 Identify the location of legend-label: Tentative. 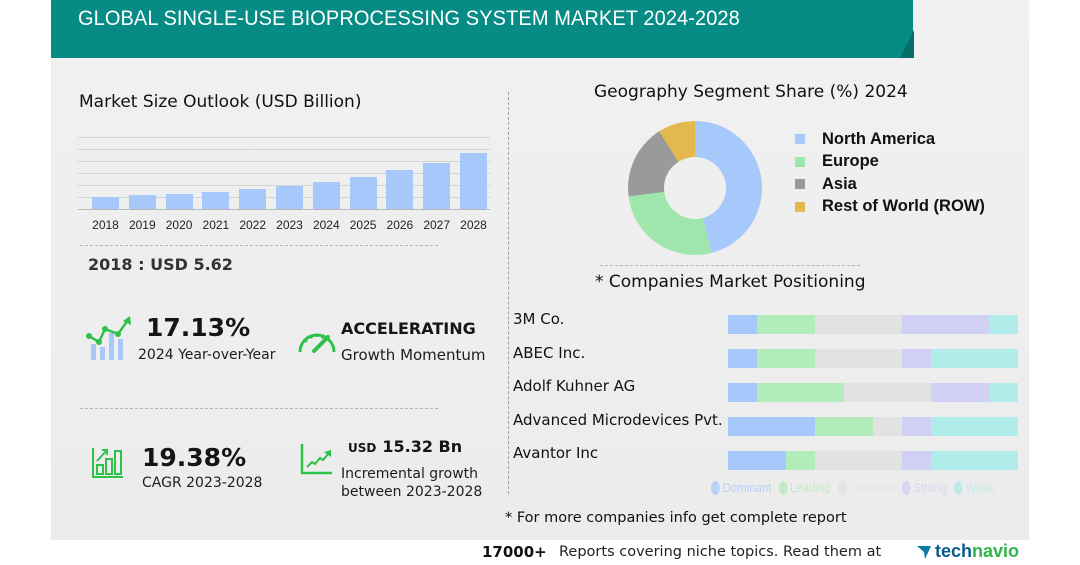
(872, 487).